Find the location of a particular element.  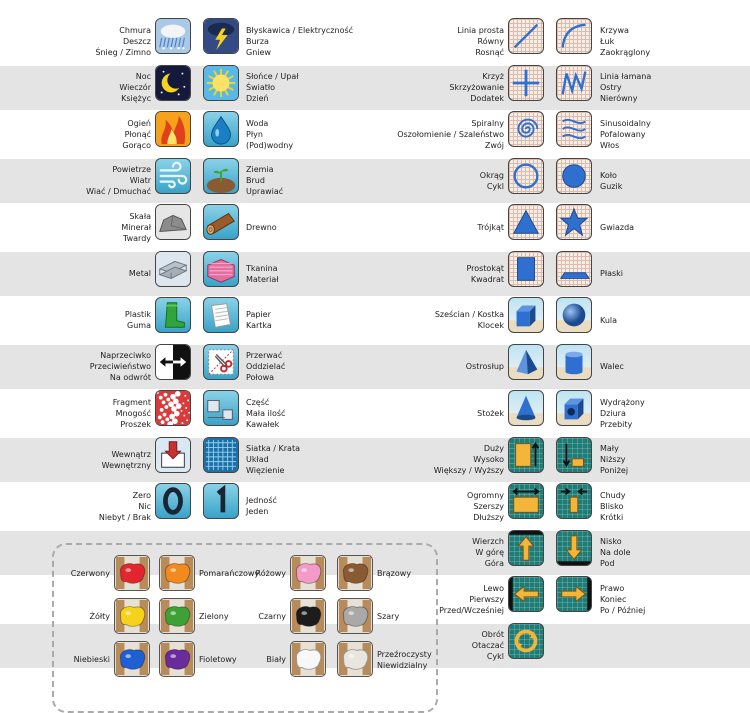

label-line: Zero is located at coordinates (141, 495).